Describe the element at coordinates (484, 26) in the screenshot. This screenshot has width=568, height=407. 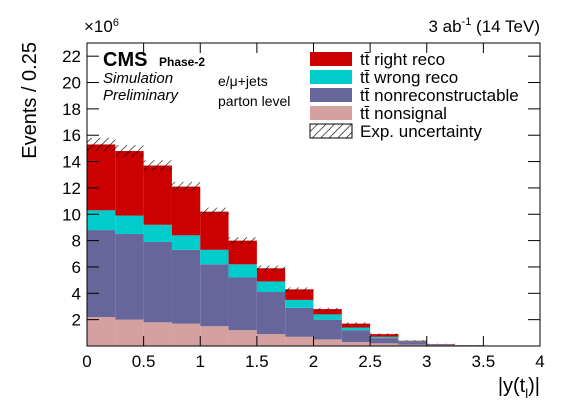
I see `lumi-label: 3 ab-1 (14 TeV)` at that location.